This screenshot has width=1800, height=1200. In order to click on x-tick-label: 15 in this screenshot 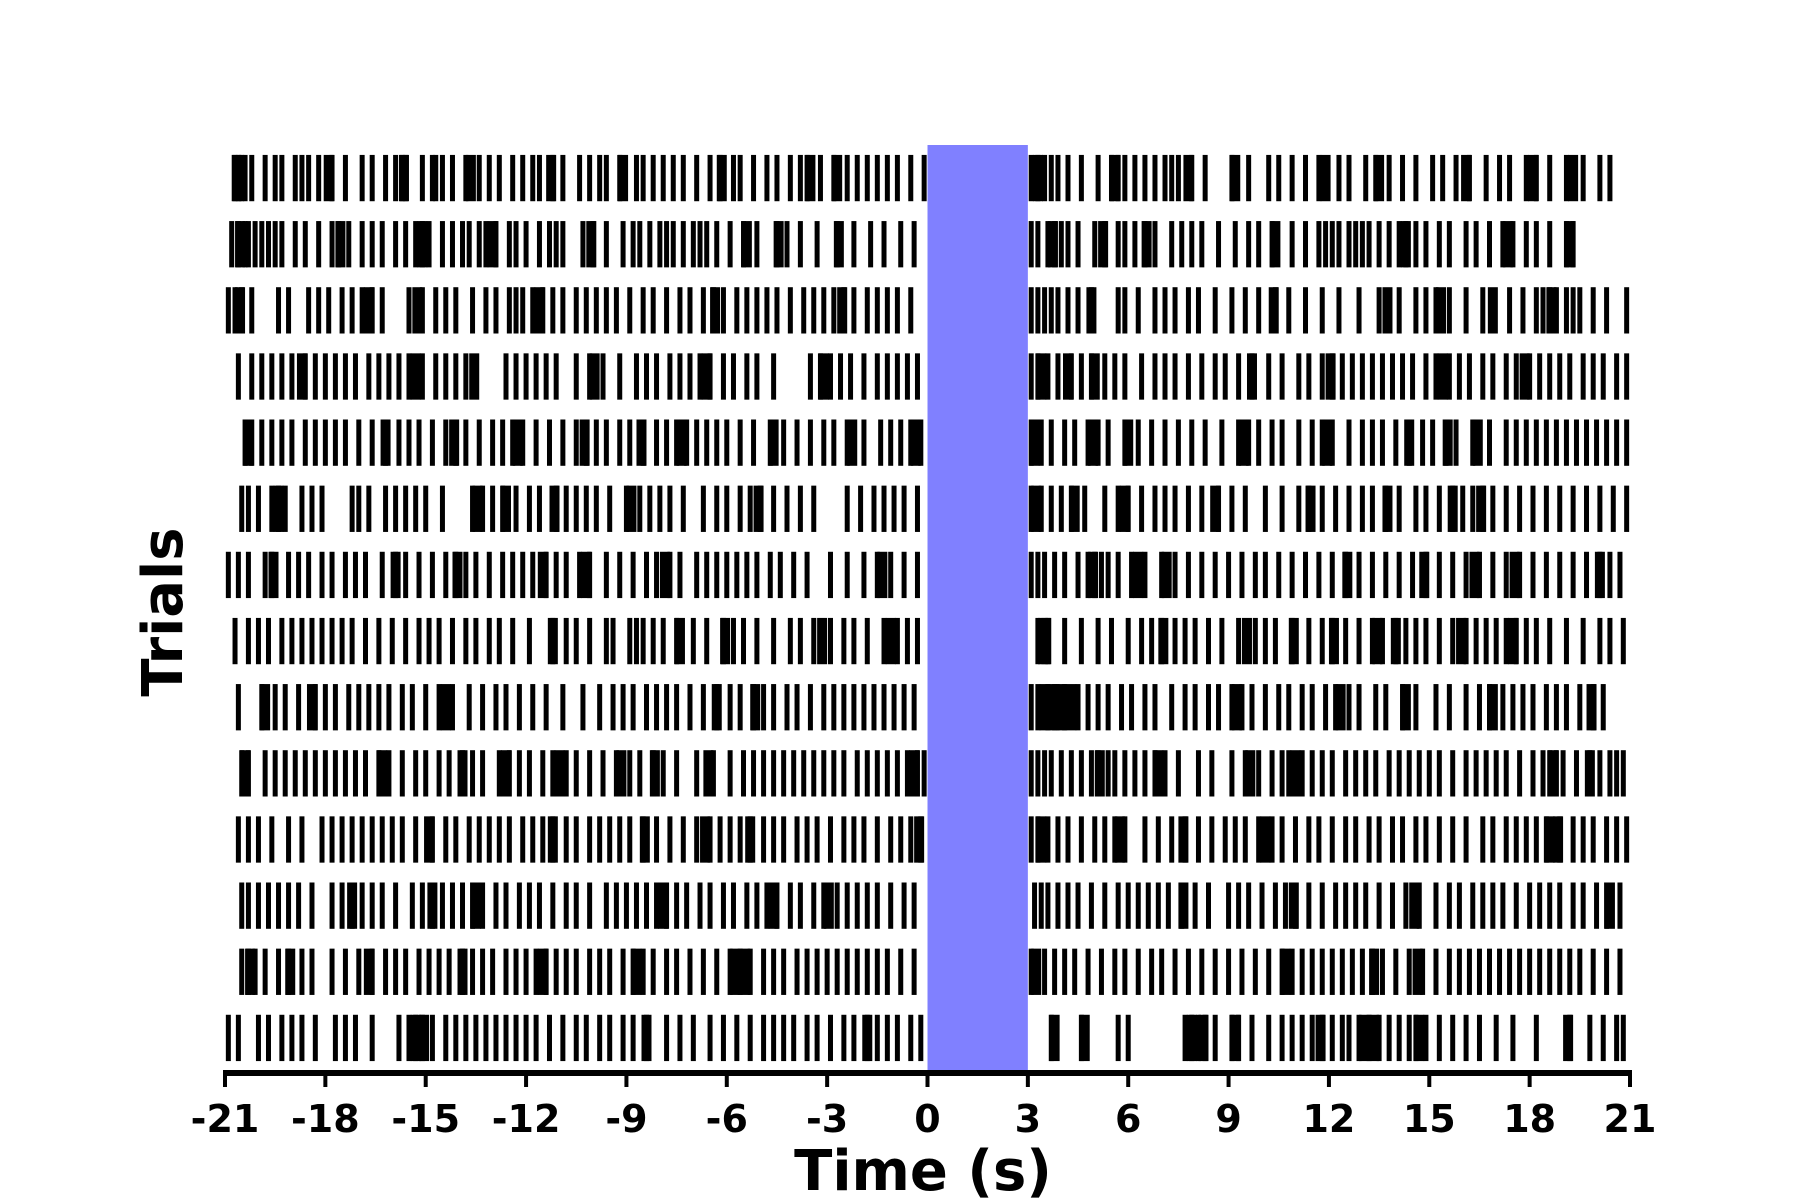, I will do `click(1429, 1119)`.